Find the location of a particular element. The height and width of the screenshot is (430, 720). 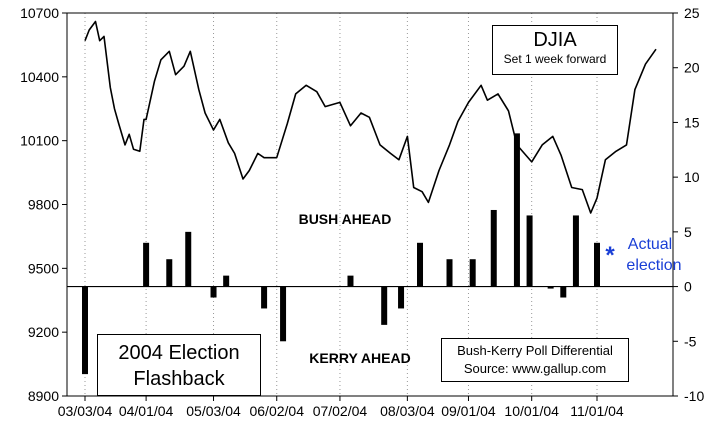

actual-election-label-2: election is located at coordinates (653, 265).